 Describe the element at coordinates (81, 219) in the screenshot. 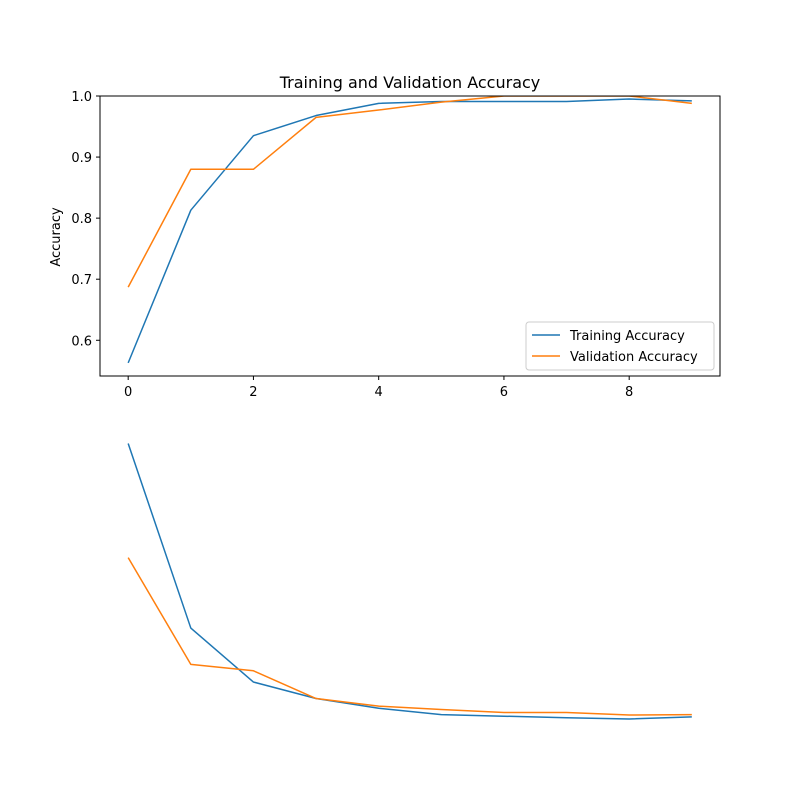

I see `y-tick-label: 0.8` at that location.